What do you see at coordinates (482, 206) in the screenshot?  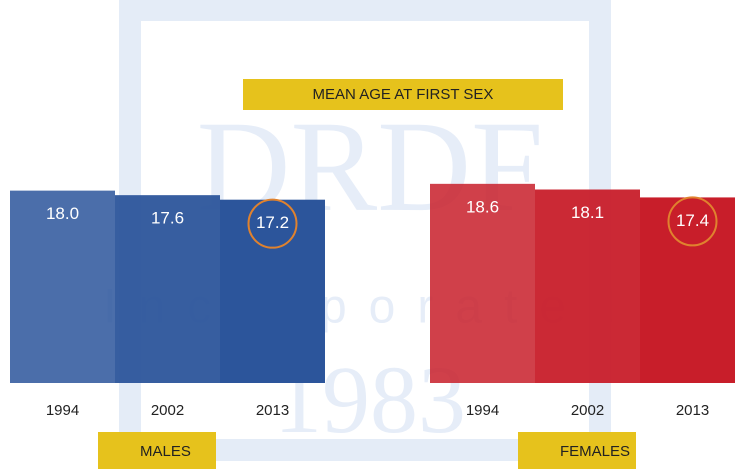 I see `value-label: 18.6` at bounding box center [482, 206].